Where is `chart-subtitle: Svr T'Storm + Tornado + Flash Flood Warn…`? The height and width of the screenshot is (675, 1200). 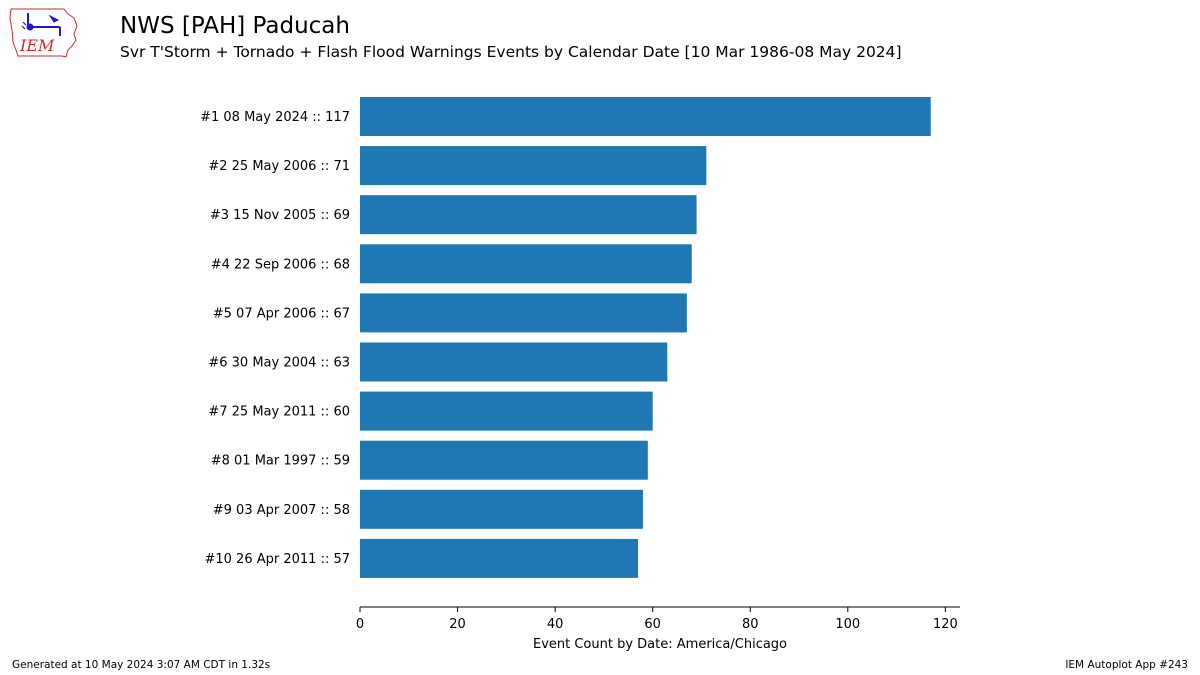
chart-subtitle: Svr T'Storm + Tornado + Flash Flood Warn… is located at coordinates (511, 52).